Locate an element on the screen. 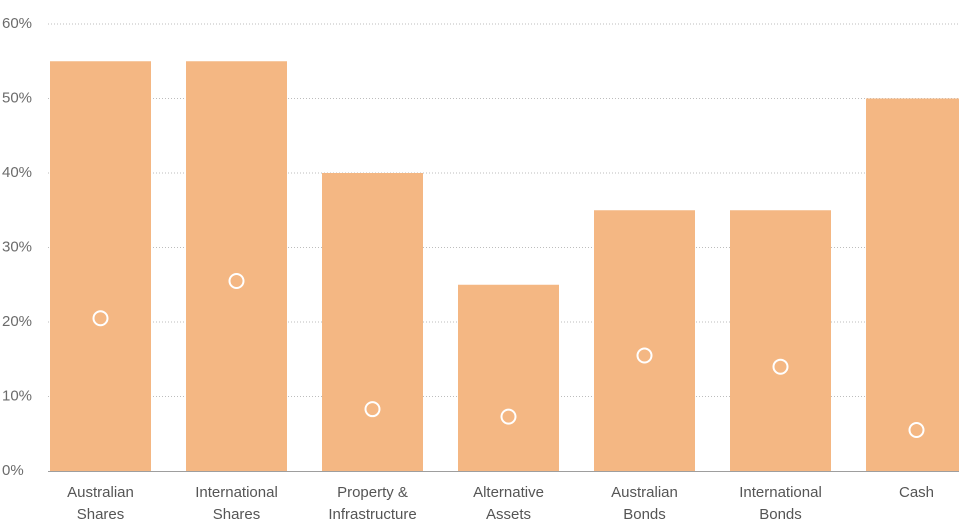  y-tick-label: 30% is located at coordinates (17, 247).